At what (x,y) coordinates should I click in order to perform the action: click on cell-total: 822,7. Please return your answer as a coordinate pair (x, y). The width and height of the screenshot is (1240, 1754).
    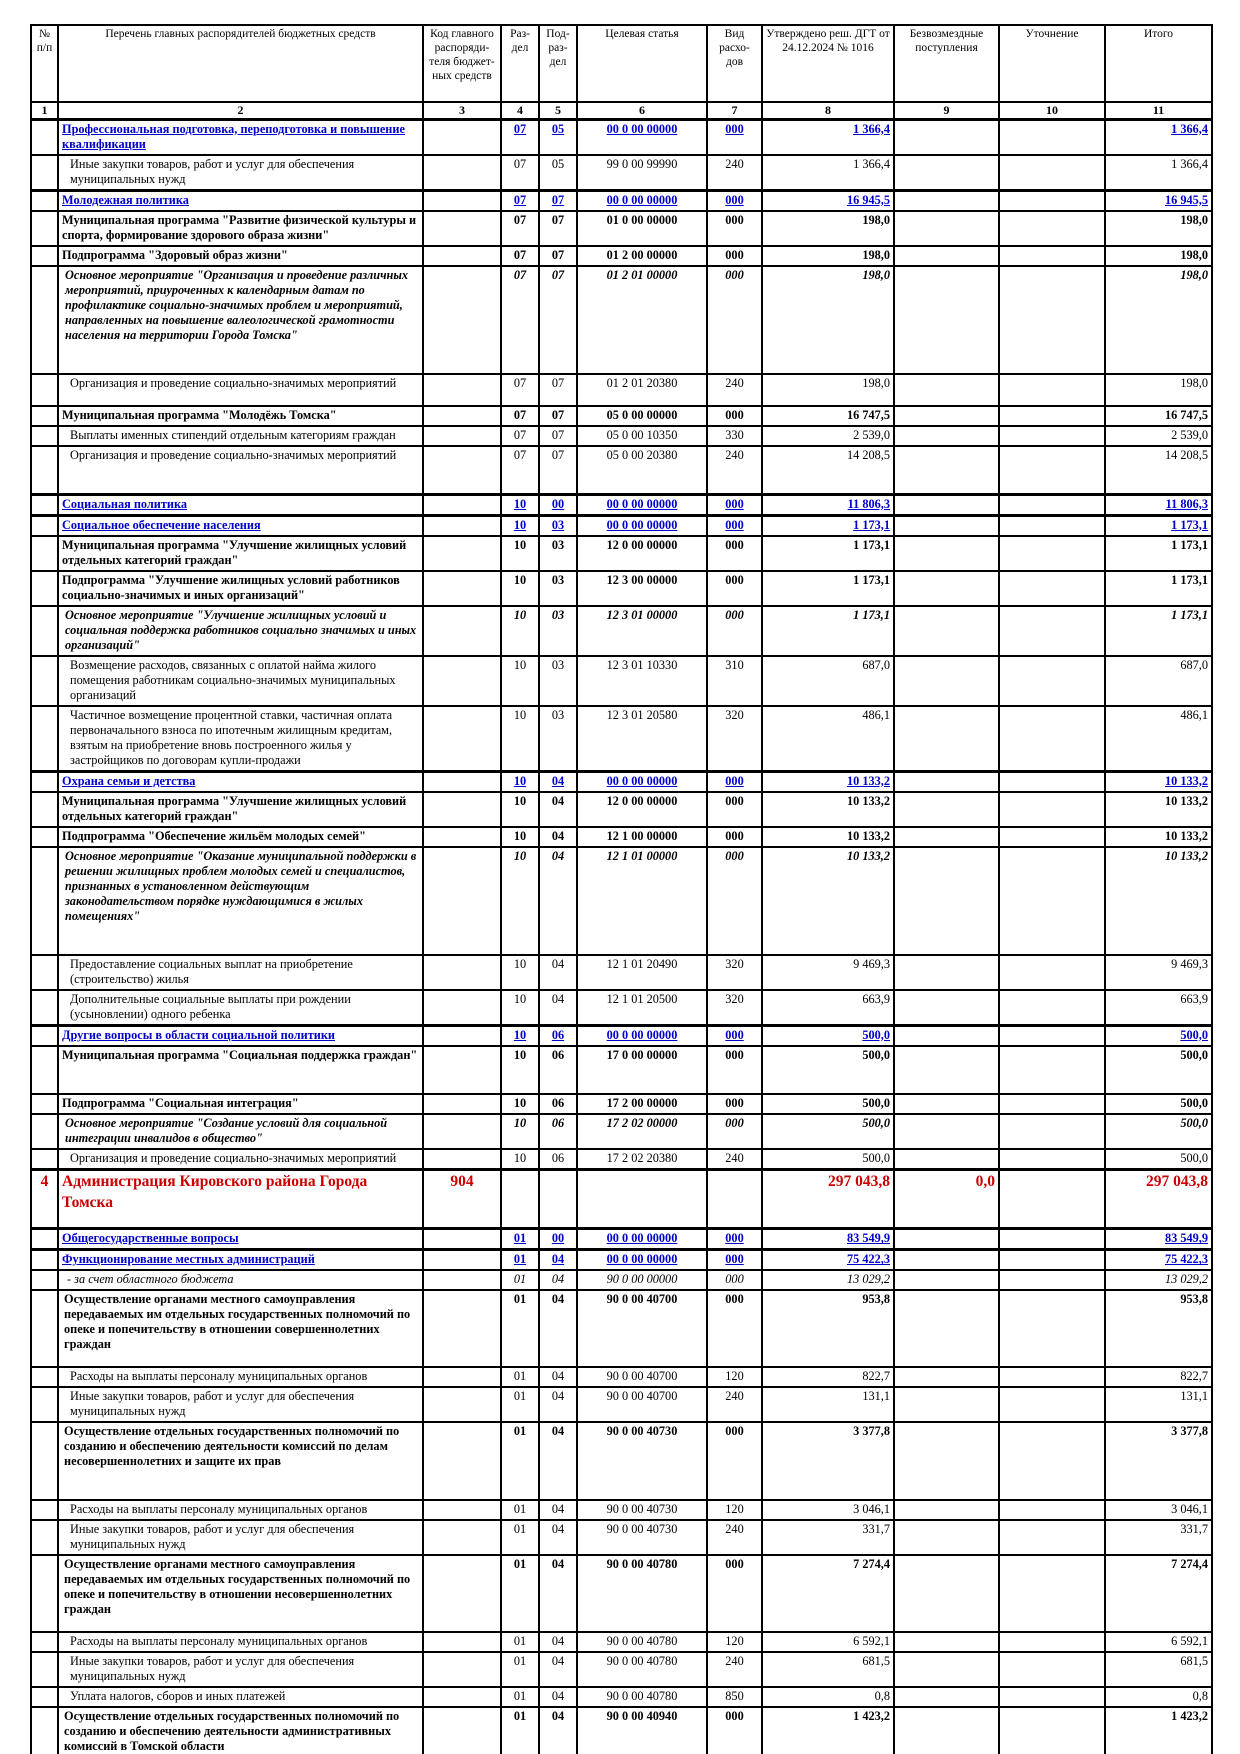
    Looking at the image, I should click on (1158, 1377).